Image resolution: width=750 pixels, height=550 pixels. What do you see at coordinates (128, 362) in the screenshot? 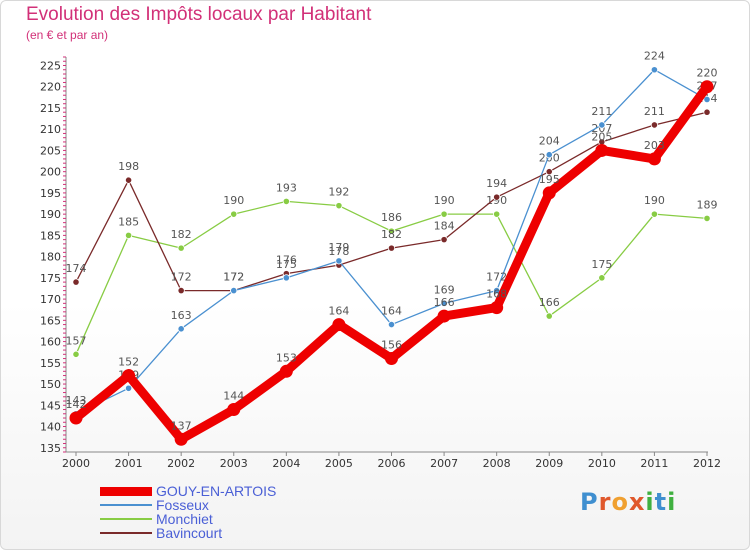
I see `data-label: 152` at bounding box center [128, 362].